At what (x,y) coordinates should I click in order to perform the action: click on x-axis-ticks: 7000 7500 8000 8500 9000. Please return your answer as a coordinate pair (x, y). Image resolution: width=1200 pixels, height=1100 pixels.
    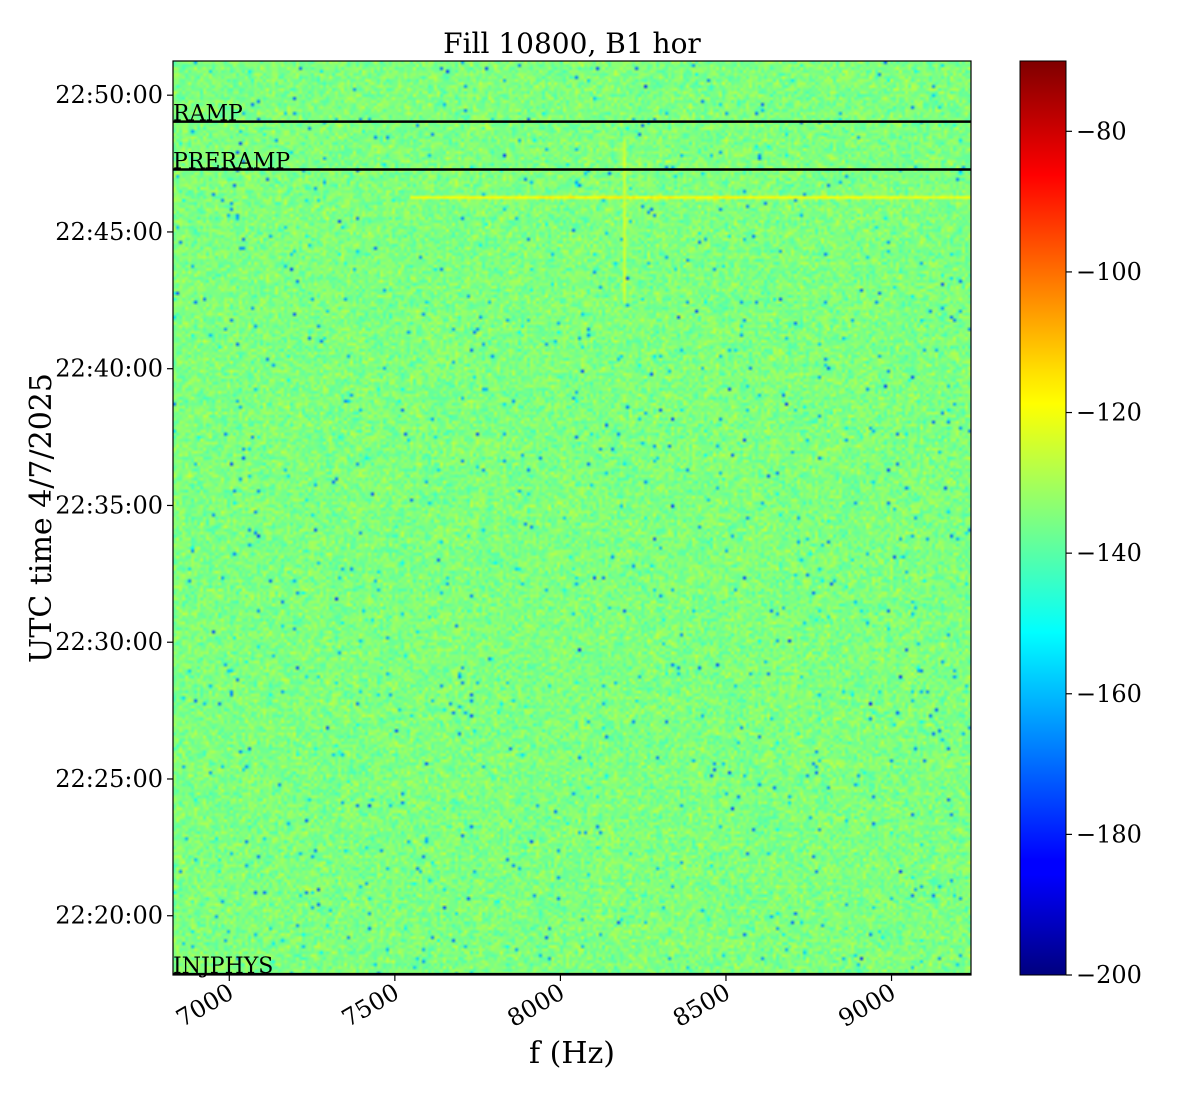
    Looking at the image, I should click on (536, 1004).